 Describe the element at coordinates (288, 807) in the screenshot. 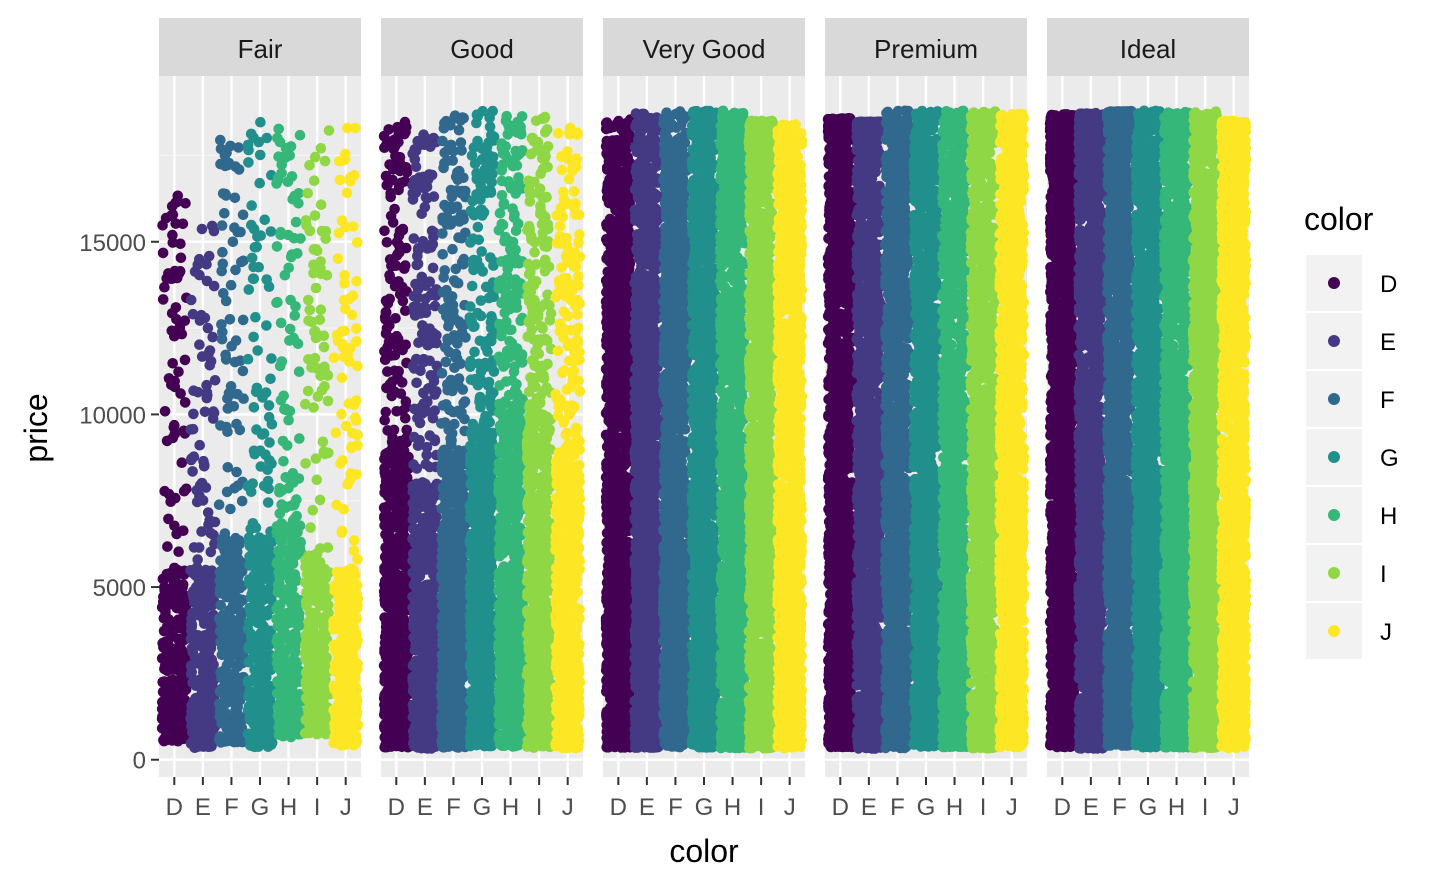

I see `x-tick-label: H` at that location.